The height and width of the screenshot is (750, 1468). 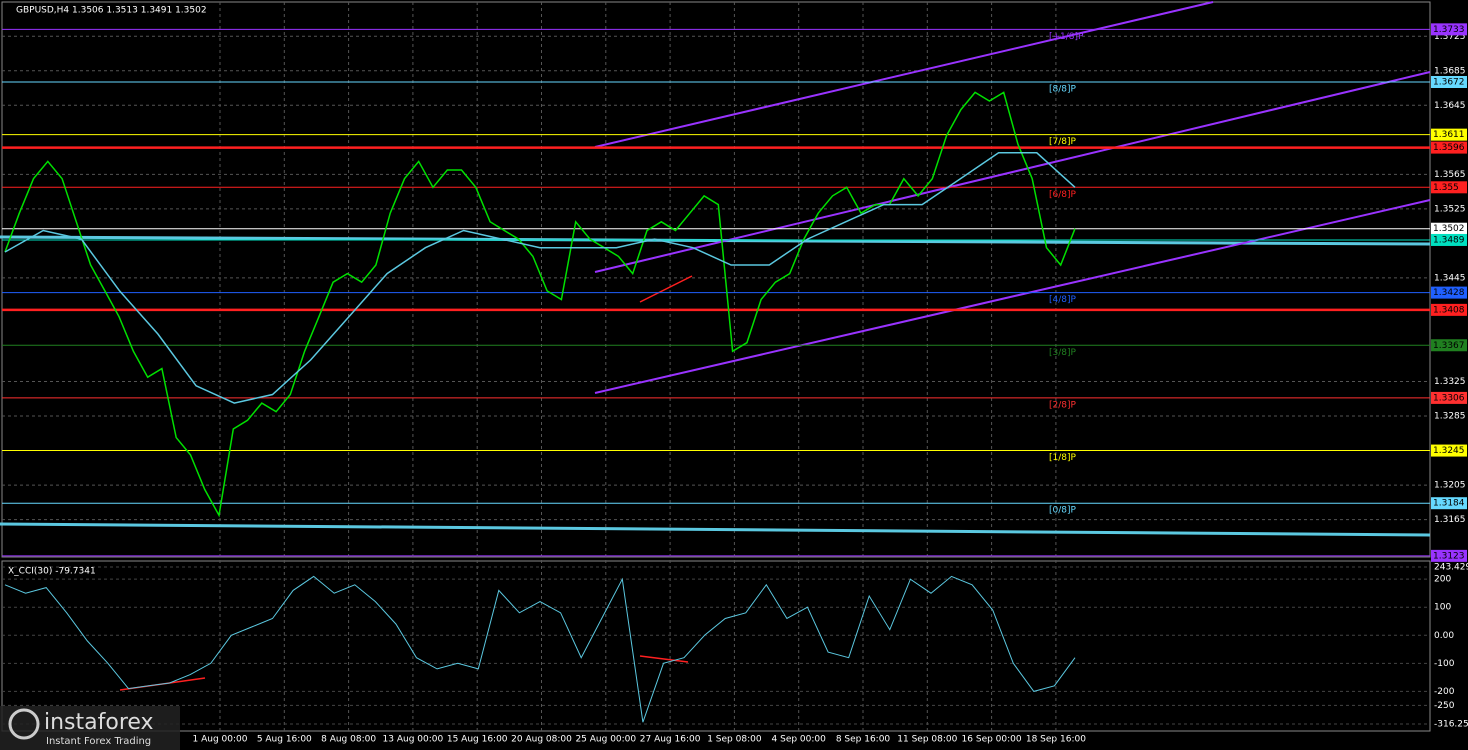 What do you see at coordinates (799, 740) in the screenshot?
I see `x-tick-label: 4 Sep 00:00` at bounding box center [799, 740].